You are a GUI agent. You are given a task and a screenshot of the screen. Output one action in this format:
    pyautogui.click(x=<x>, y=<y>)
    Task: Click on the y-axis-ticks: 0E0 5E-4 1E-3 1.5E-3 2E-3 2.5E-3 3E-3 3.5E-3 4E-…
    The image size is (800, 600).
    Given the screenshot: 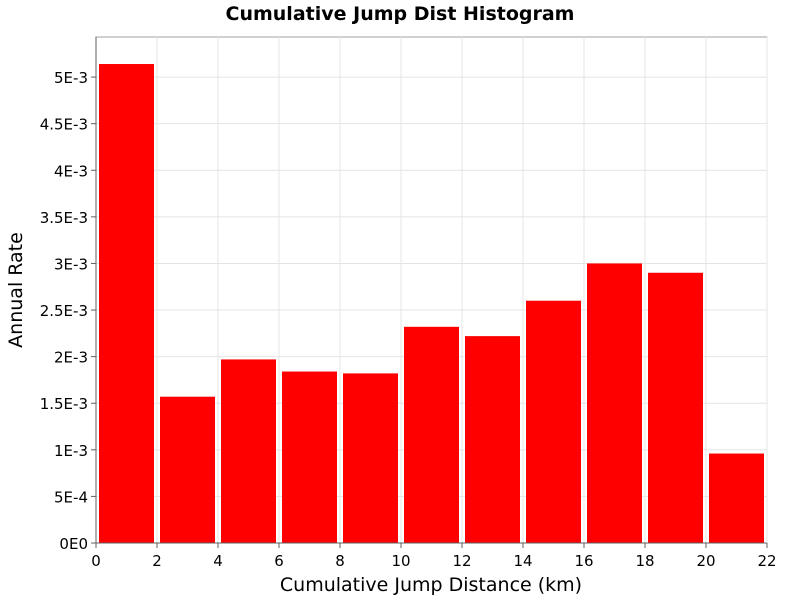 What is the action you would take?
    pyautogui.click(x=68, y=311)
    